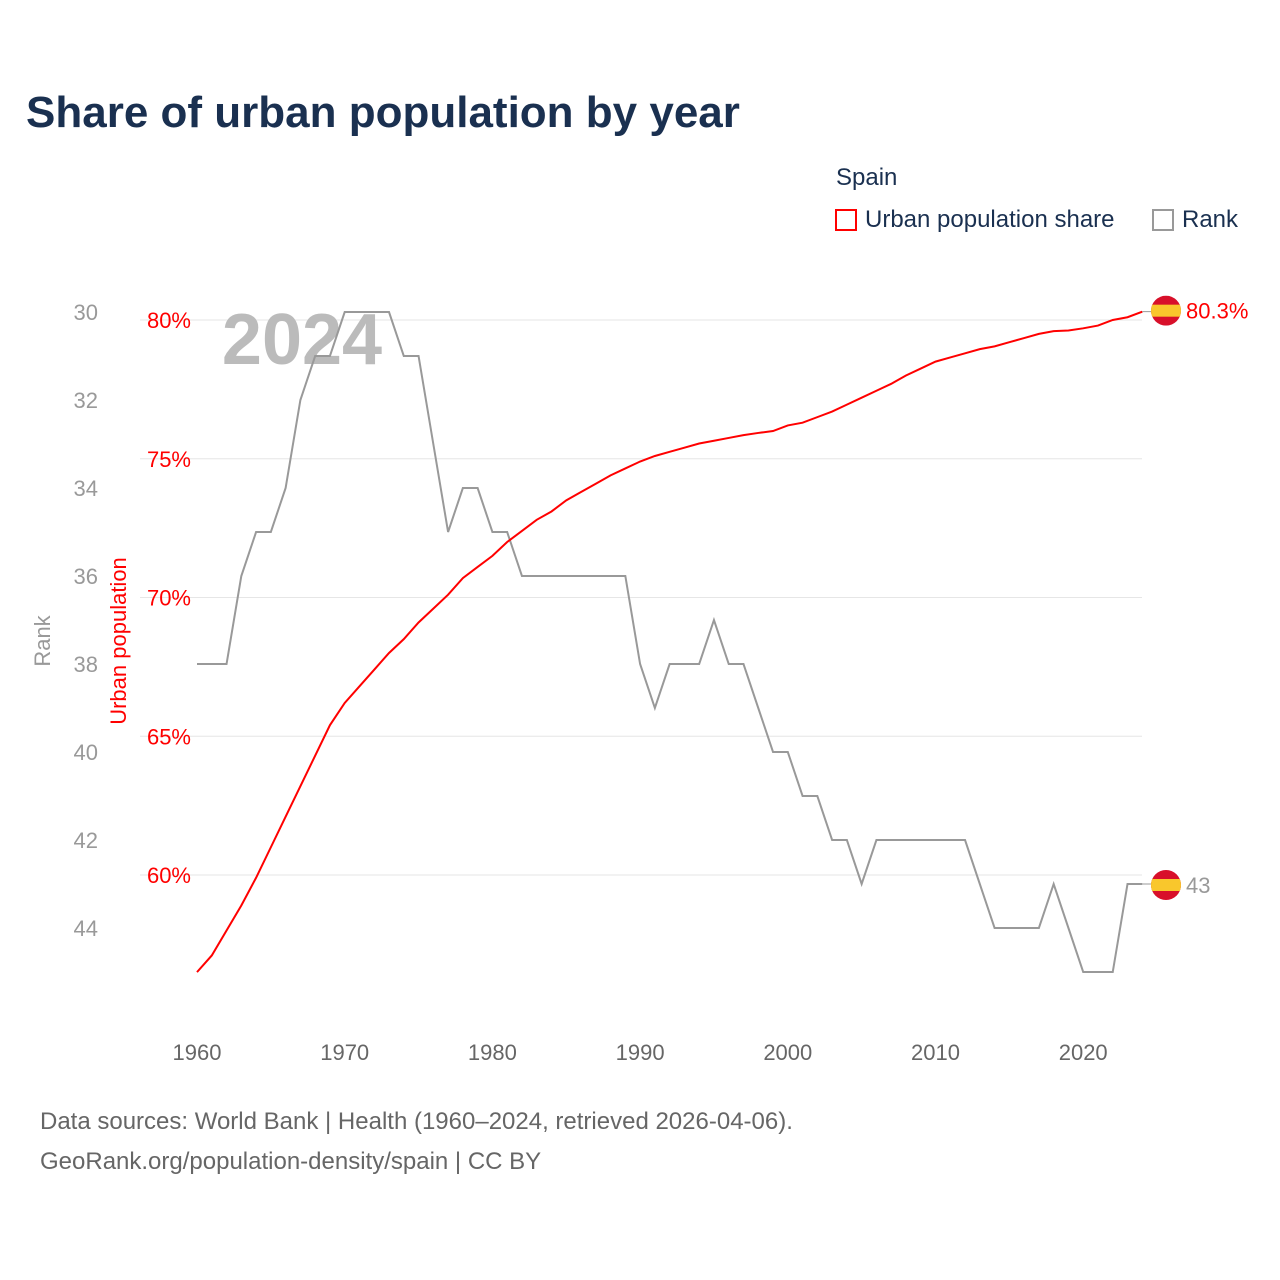  Describe the element at coordinates (86, 312) in the screenshot. I see `rank-tick-label: 30` at that location.